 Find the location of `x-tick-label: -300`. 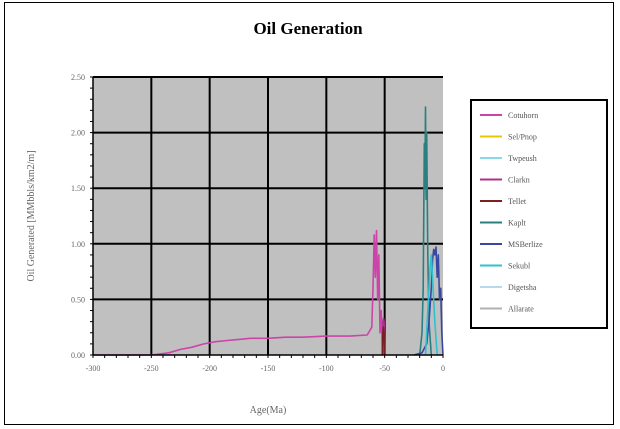

x-tick-label: -300 is located at coordinates (93, 368).